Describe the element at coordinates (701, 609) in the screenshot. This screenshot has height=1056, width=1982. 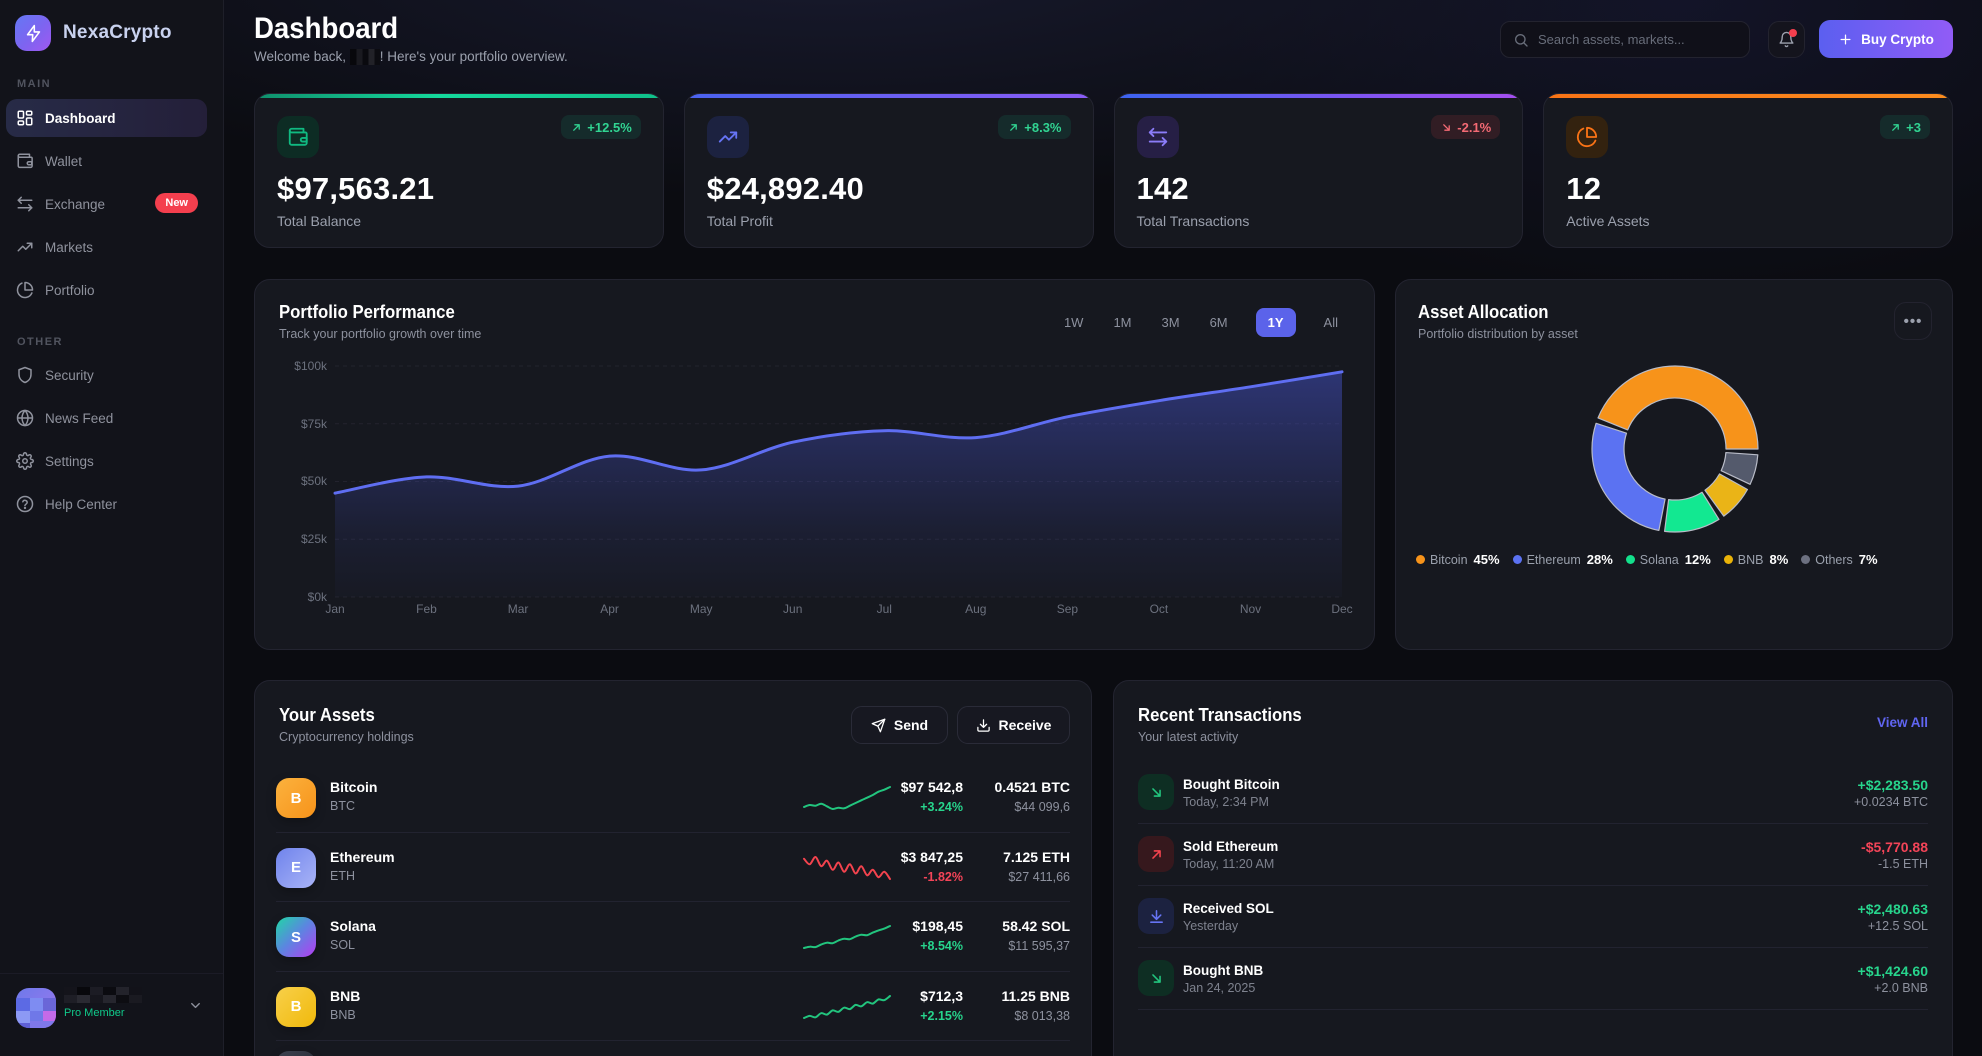
I see `svg-text: May` at that location.